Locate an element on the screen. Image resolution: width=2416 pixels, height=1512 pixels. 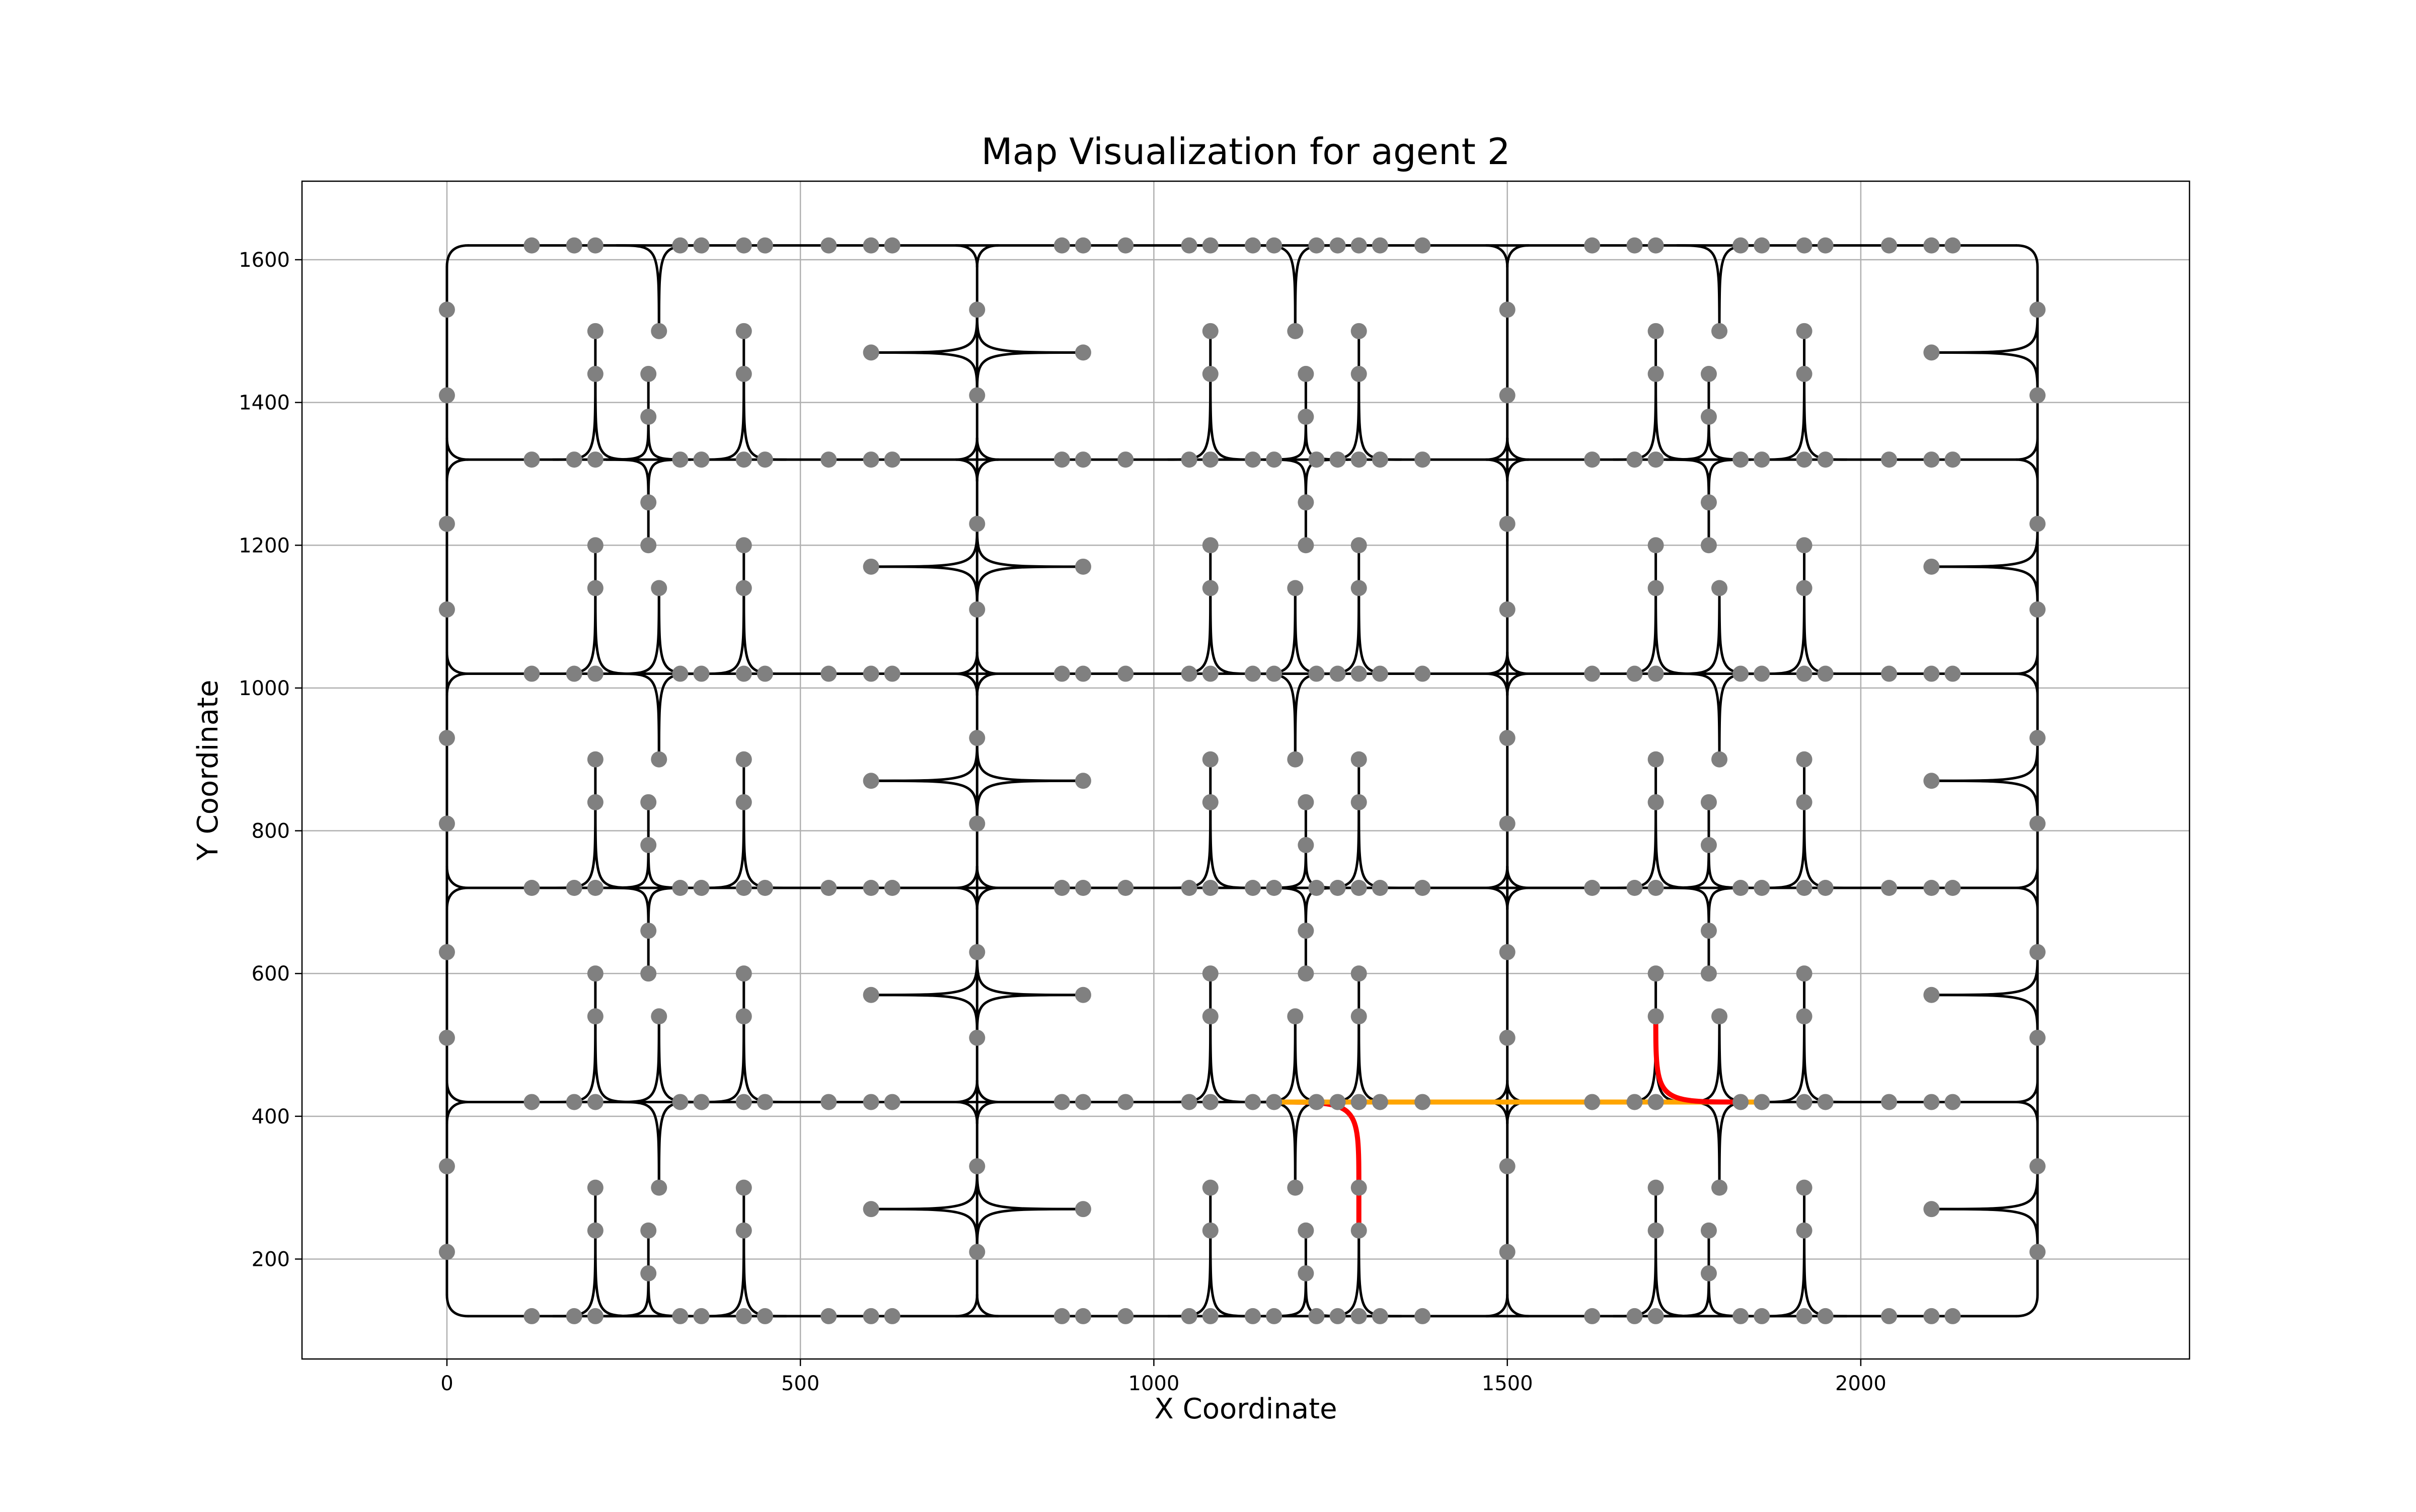
x-tick-label: 2000 is located at coordinates (1860, 1383).